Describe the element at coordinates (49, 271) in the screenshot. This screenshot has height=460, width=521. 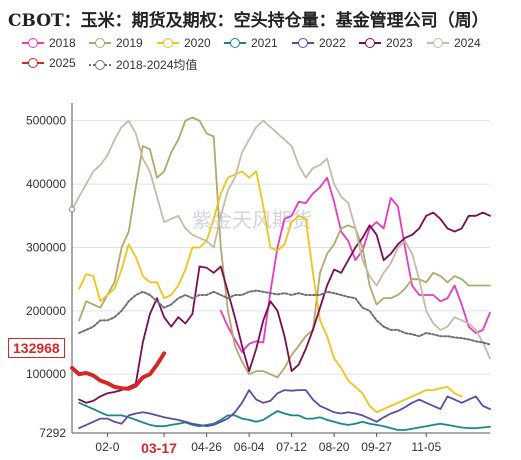
I see `y-axis: 7292 100000 200000 300000 400000 500000` at that location.